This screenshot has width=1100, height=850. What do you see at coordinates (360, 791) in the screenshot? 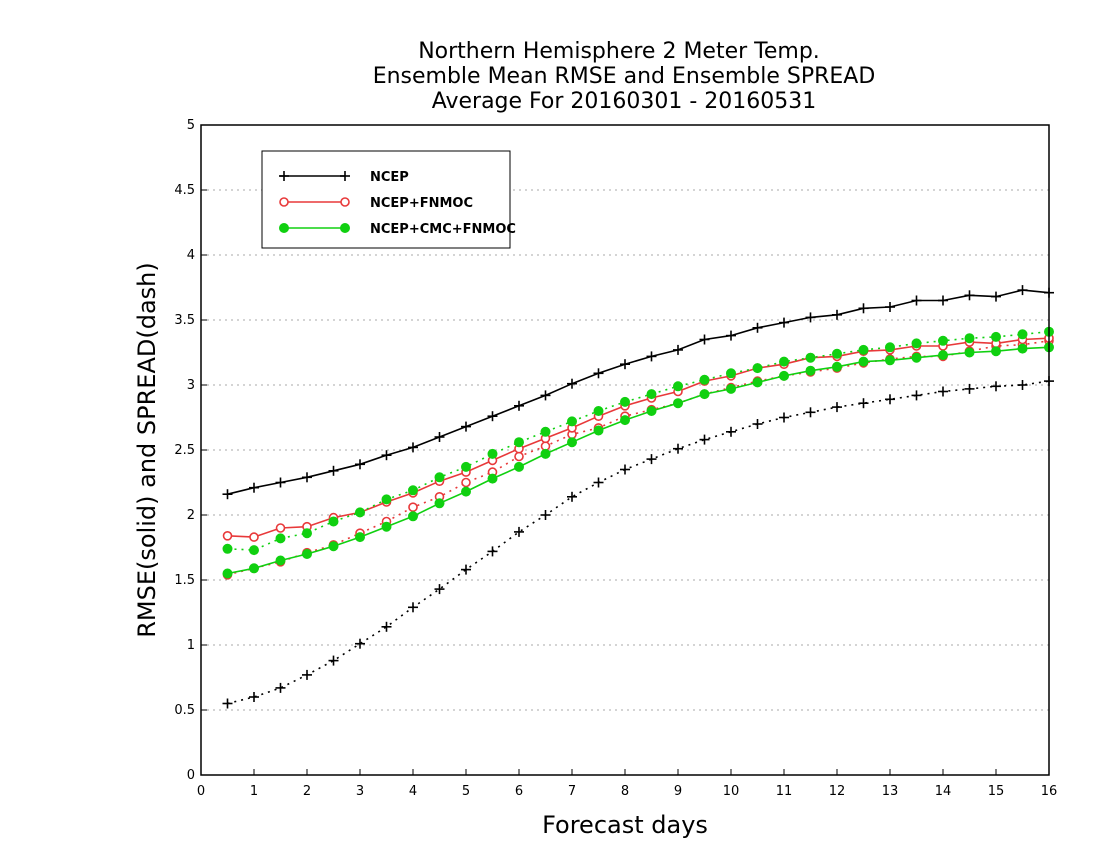
I see `x-tick-label: 3` at bounding box center [360, 791].